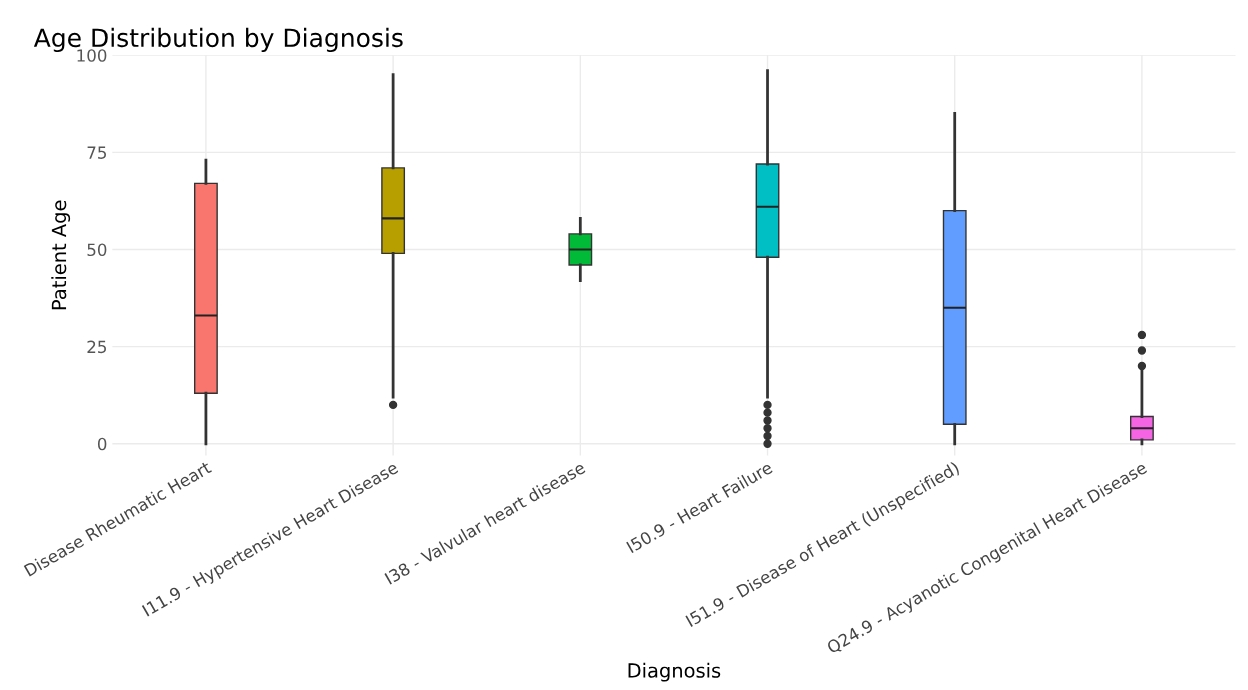  What do you see at coordinates (61, 255) in the screenshot?
I see `y-axis-title: Patient Age` at bounding box center [61, 255].